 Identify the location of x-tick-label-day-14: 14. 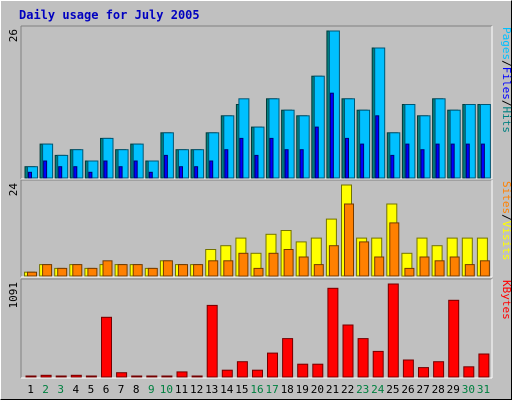
(227, 389).